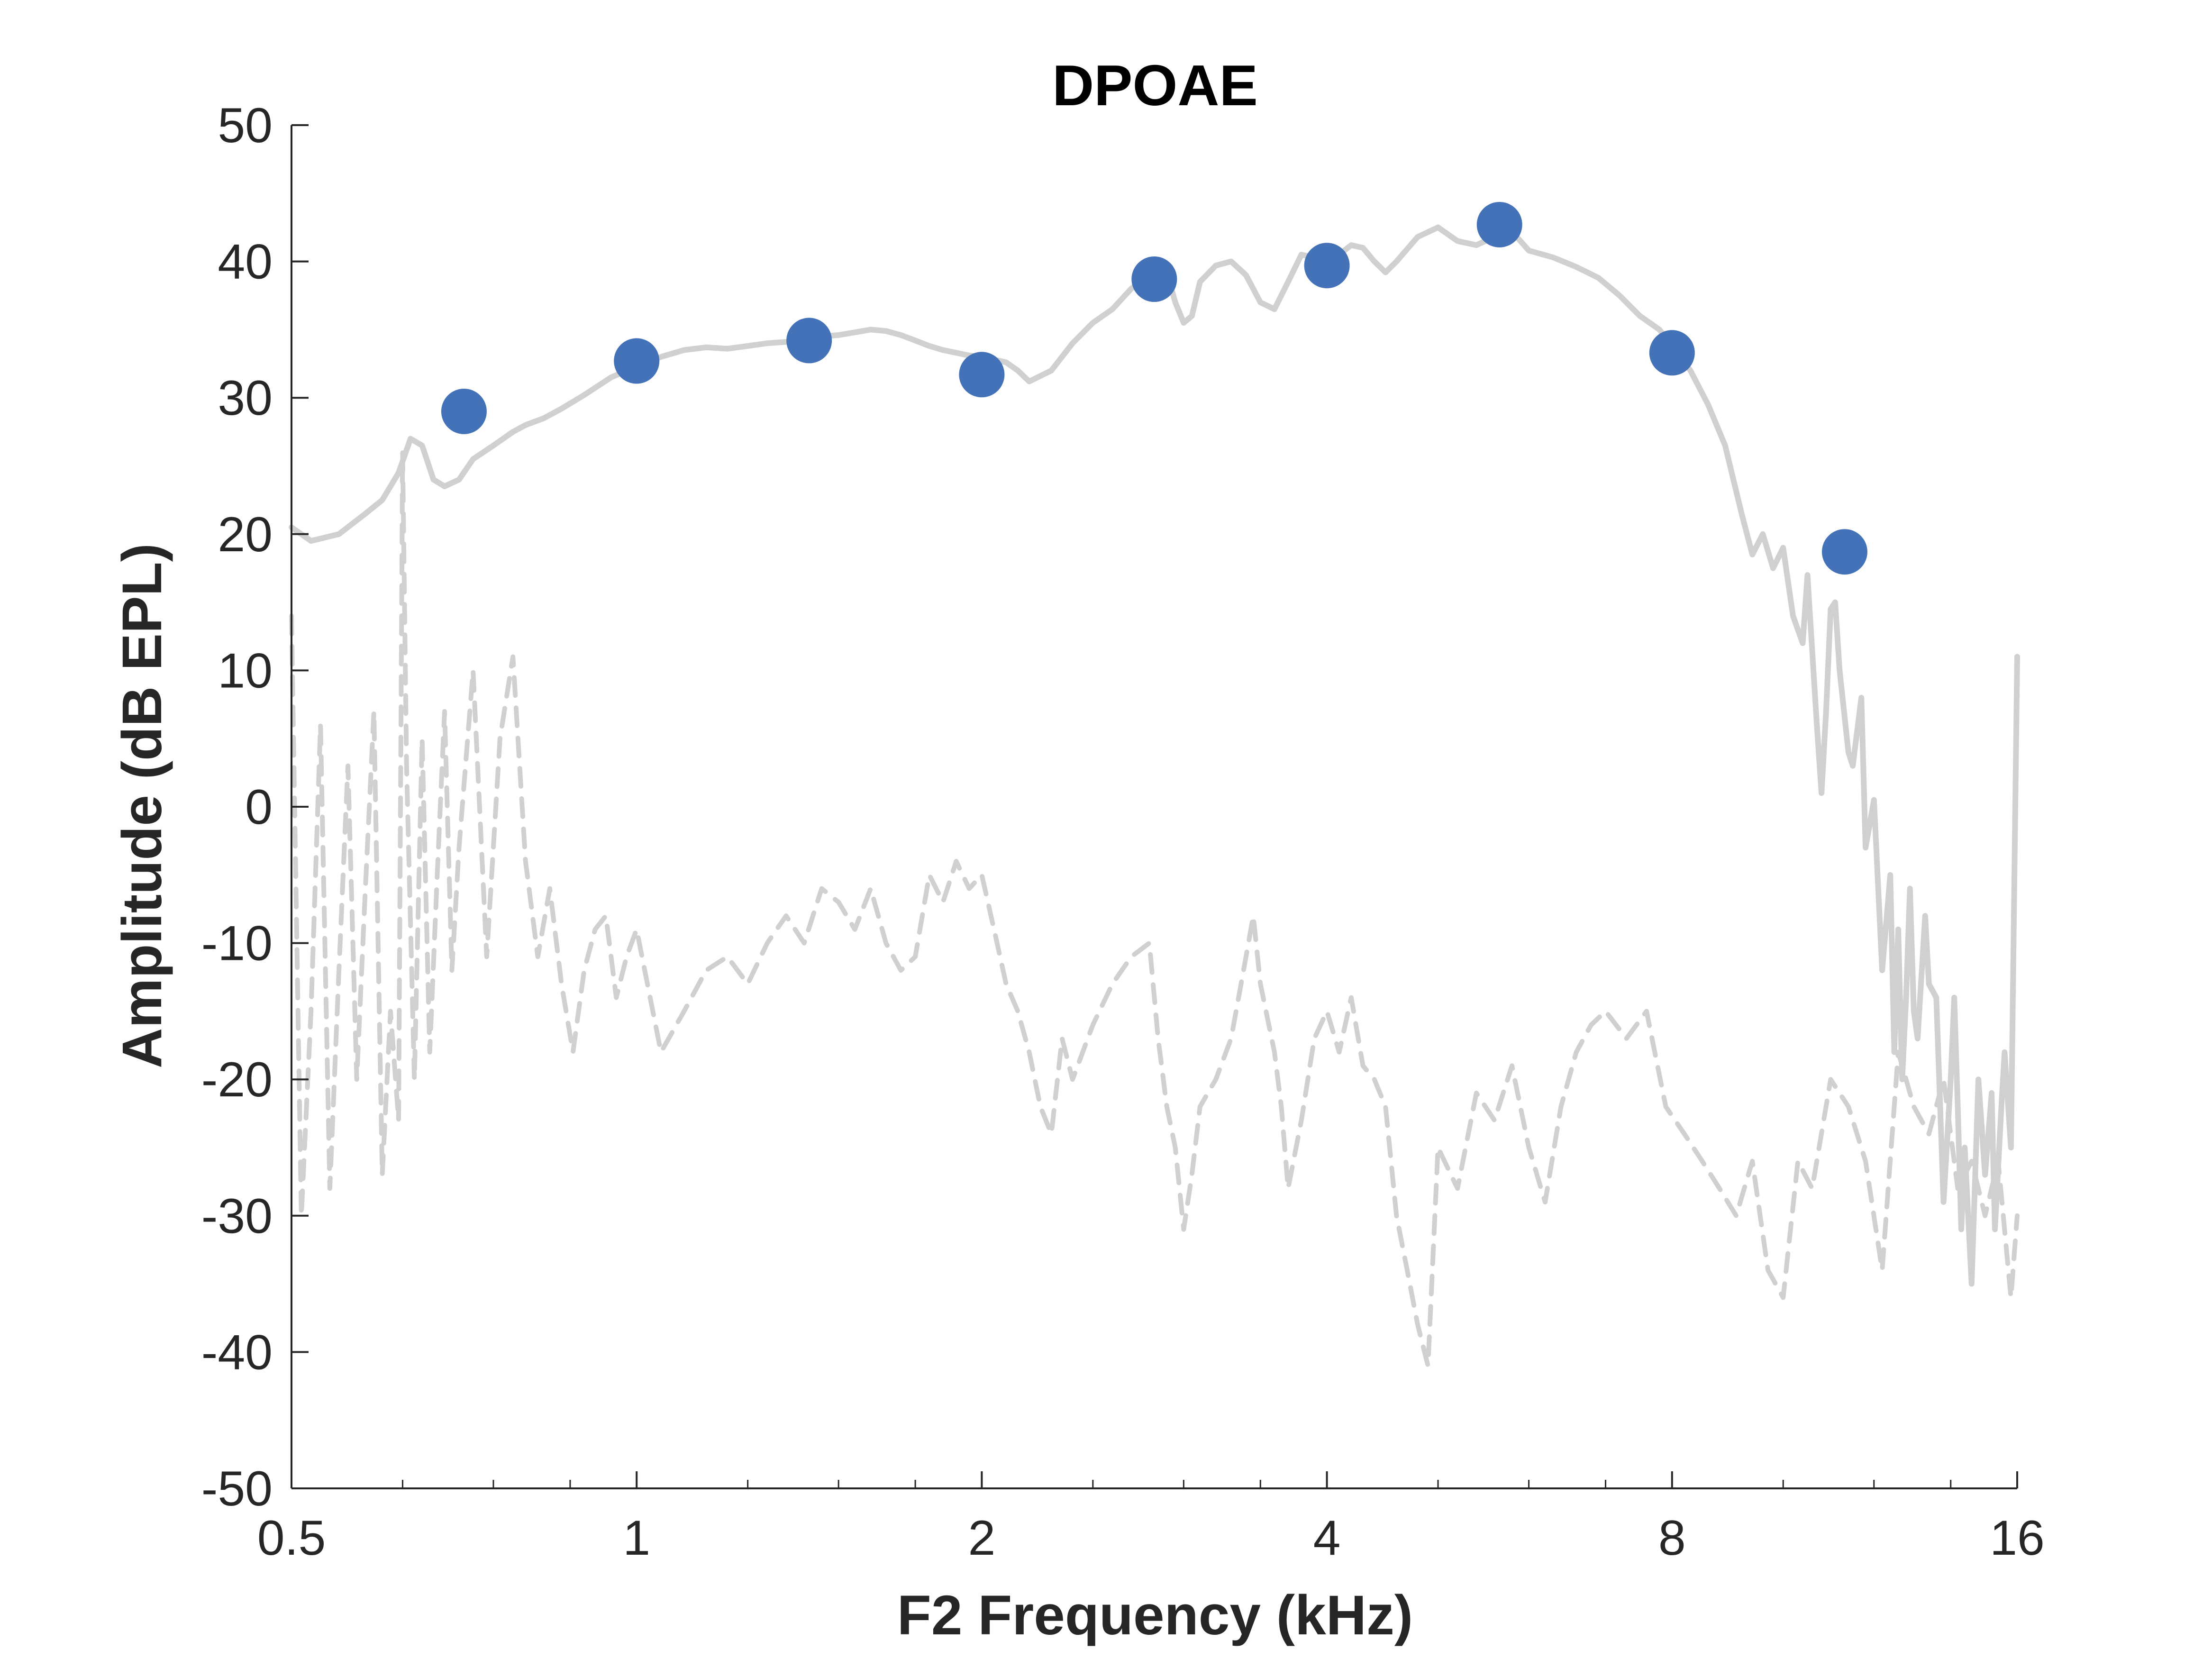 The height and width of the screenshot is (1659, 2212). I want to click on y-tick-label: 50, so click(246, 125).